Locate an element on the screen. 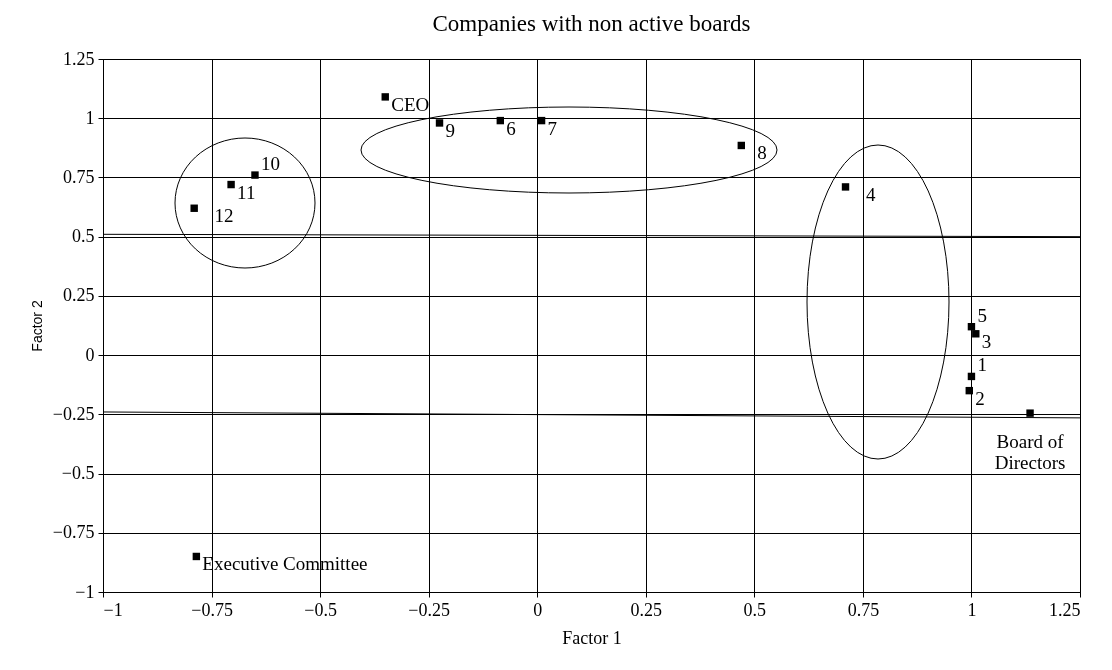  annotation: 2 is located at coordinates (980, 398).